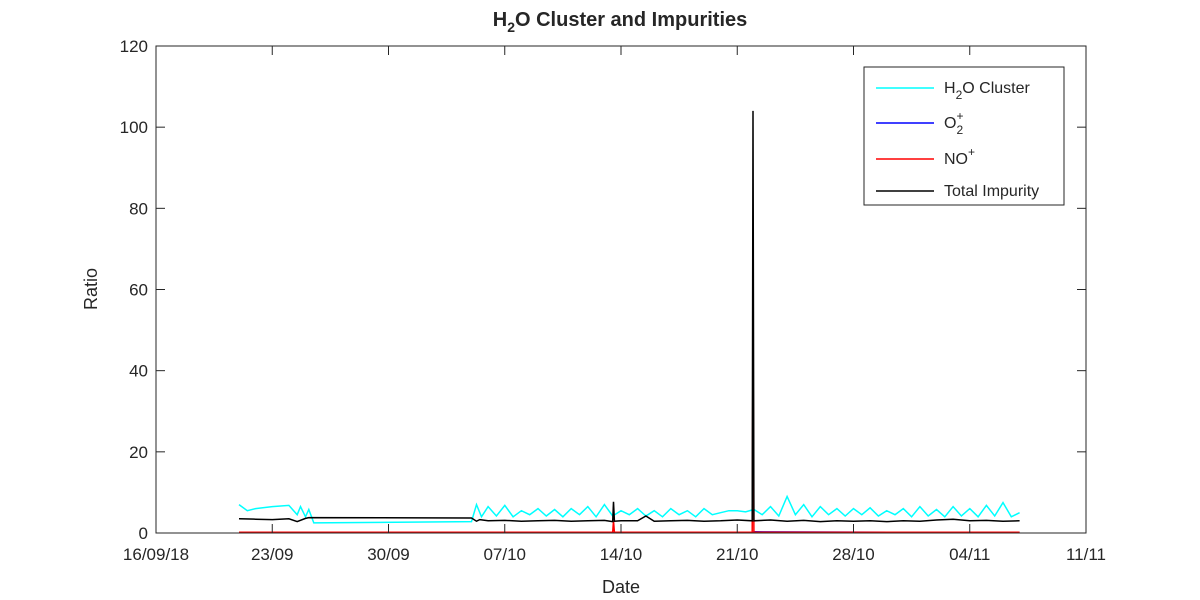 This screenshot has width=1200, height=600. Describe the element at coordinates (138, 208) in the screenshot. I see `y-tick-label: 80` at that location.